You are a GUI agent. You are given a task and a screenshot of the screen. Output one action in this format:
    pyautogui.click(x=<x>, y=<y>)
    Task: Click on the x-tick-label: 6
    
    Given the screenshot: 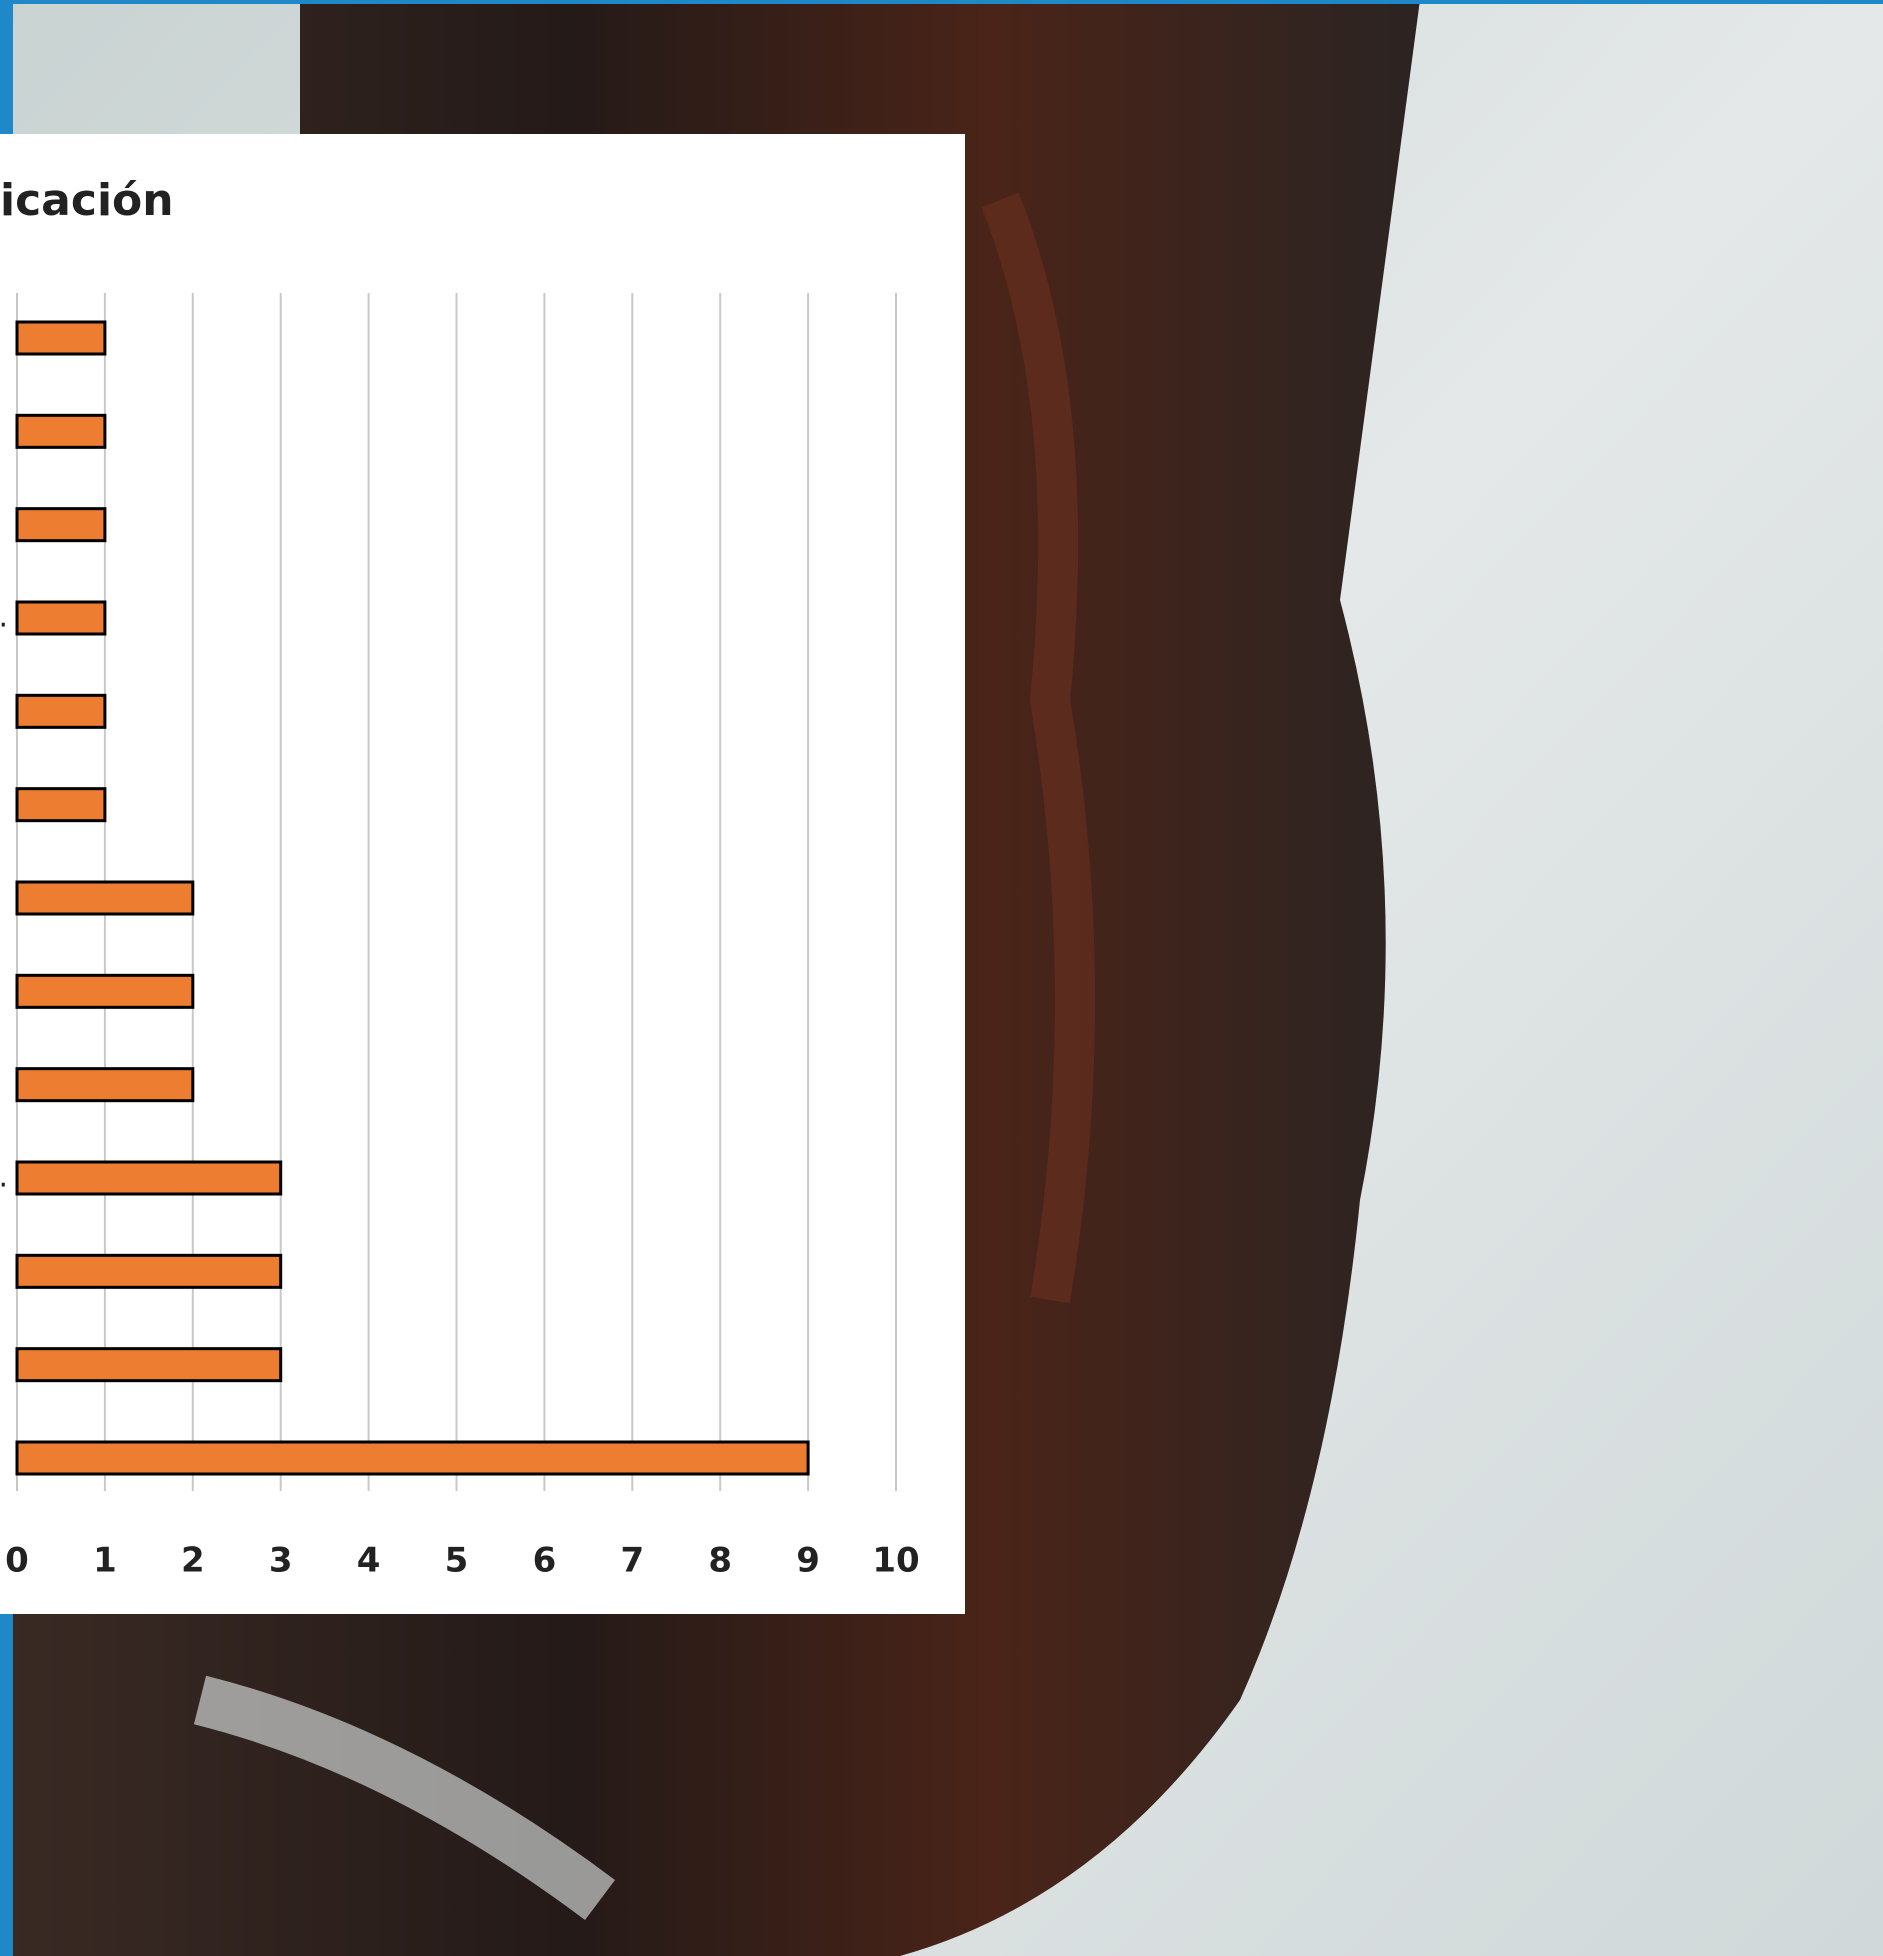 What is the action you would take?
    pyautogui.click(x=545, y=1561)
    